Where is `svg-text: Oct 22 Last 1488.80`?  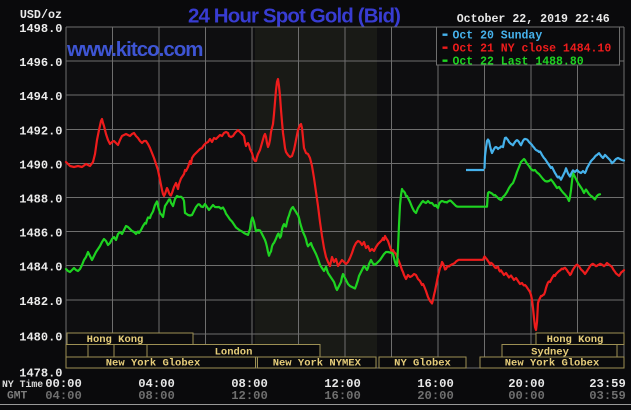
svg-text: Oct 22 Last 1488.80 is located at coordinates (518, 61).